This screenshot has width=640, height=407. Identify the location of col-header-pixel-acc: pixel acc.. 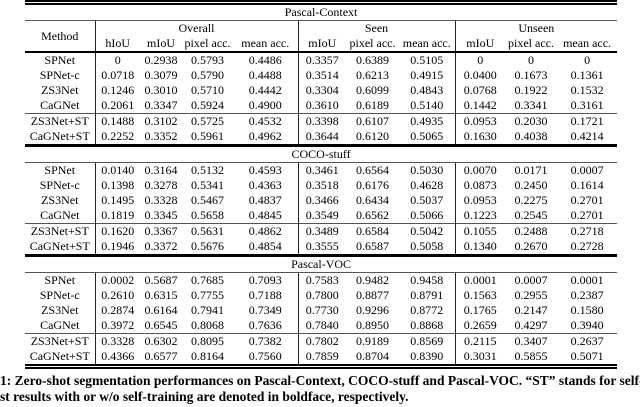
(207, 44).